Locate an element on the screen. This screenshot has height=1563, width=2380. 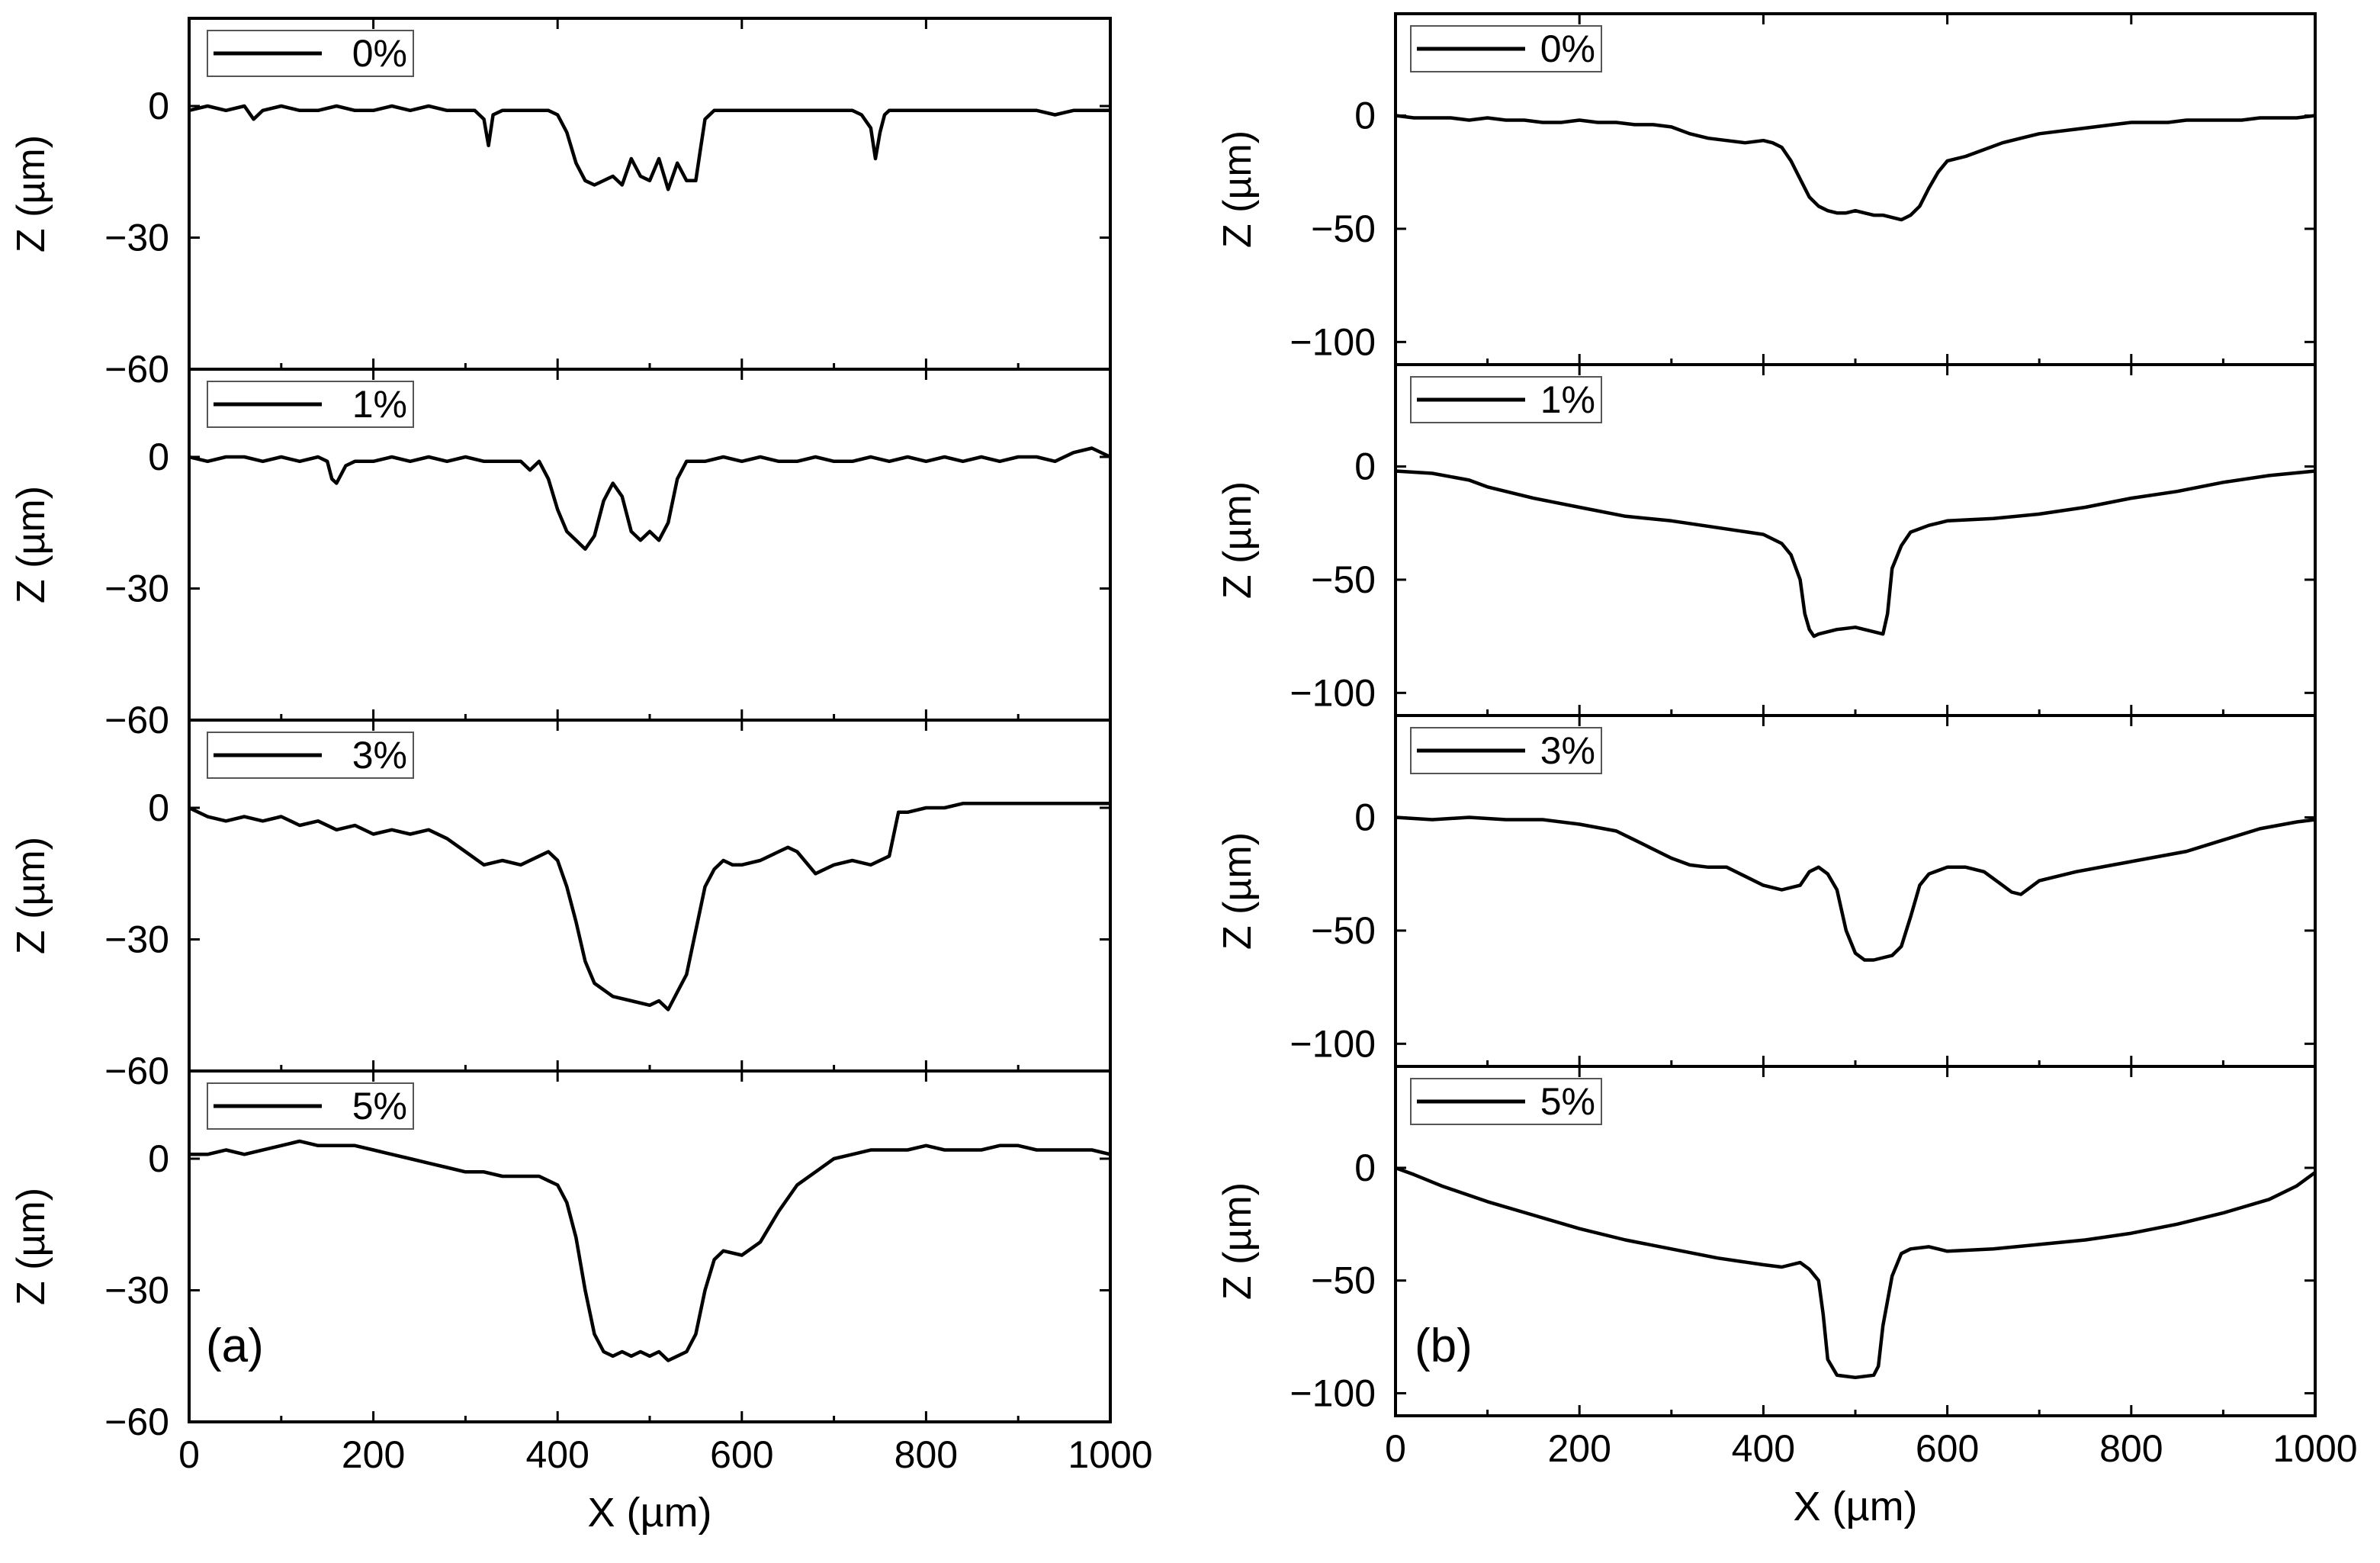
subplot-5pct: 0 −50 −100 Z (µm) 5% is located at coordinates (1767, 1241).